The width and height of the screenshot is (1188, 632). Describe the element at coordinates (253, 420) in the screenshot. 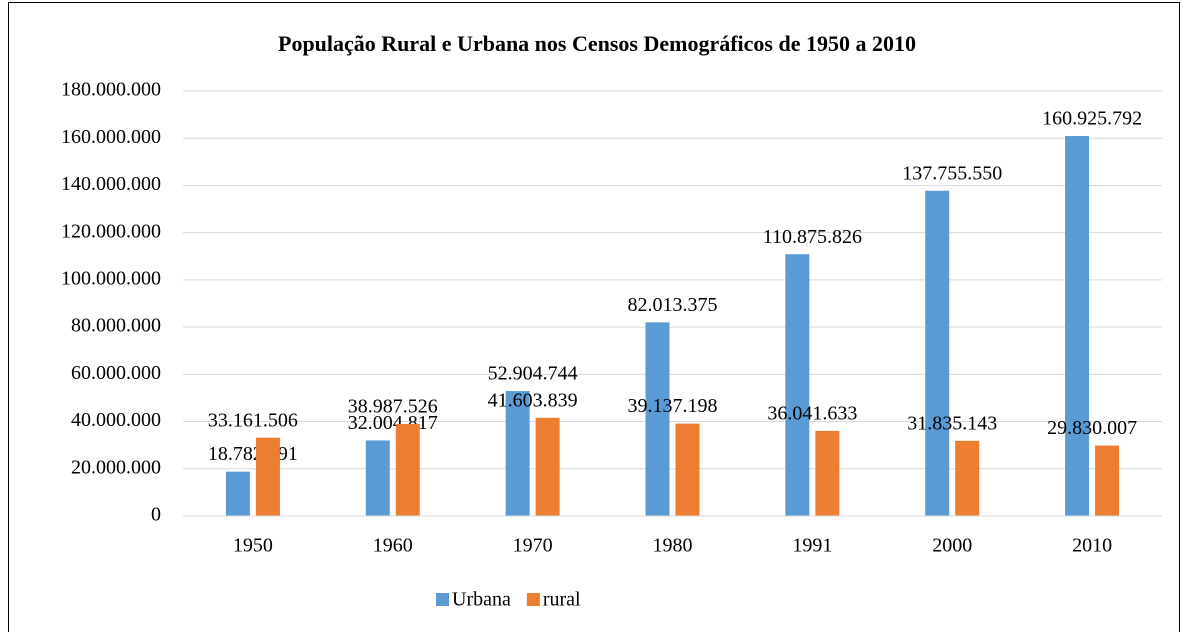

I see `data-label: 33.161.506` at that location.